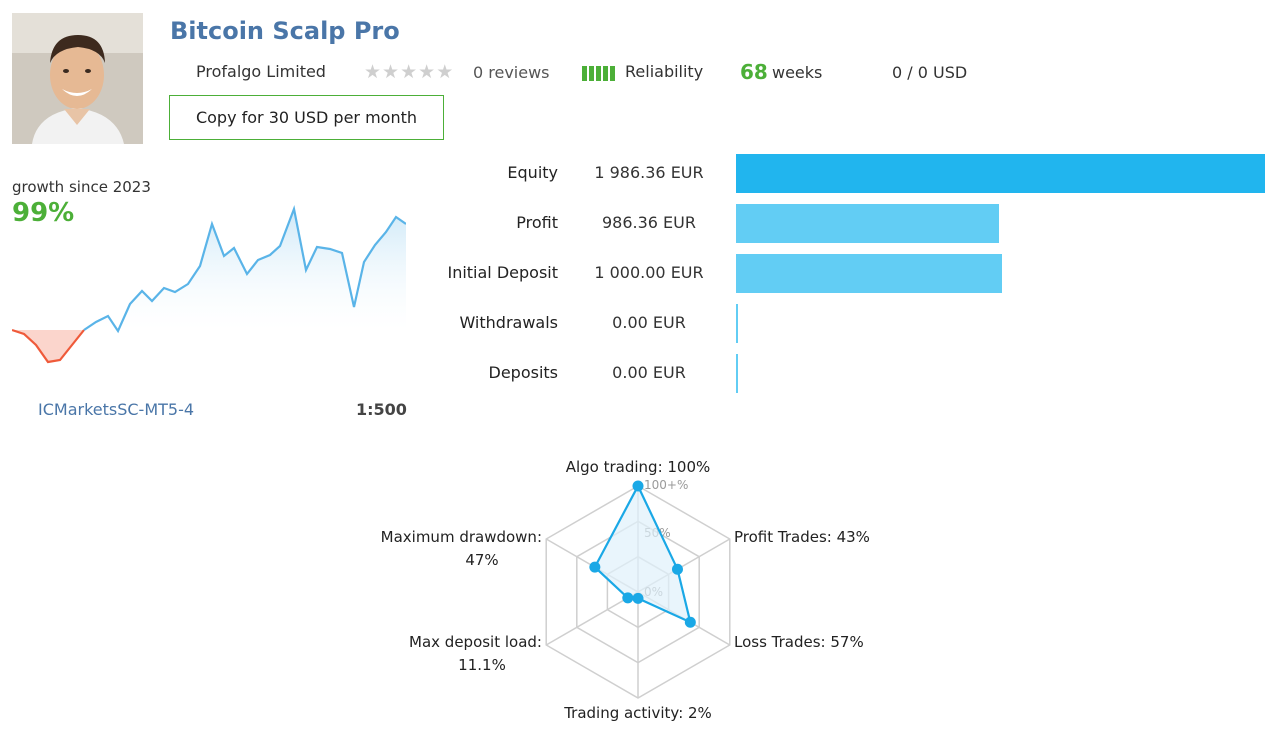 The width and height of the screenshot is (1280, 738). Describe the element at coordinates (532, 172) in the screenshot. I see `stat-label-equity: Equity` at that location.